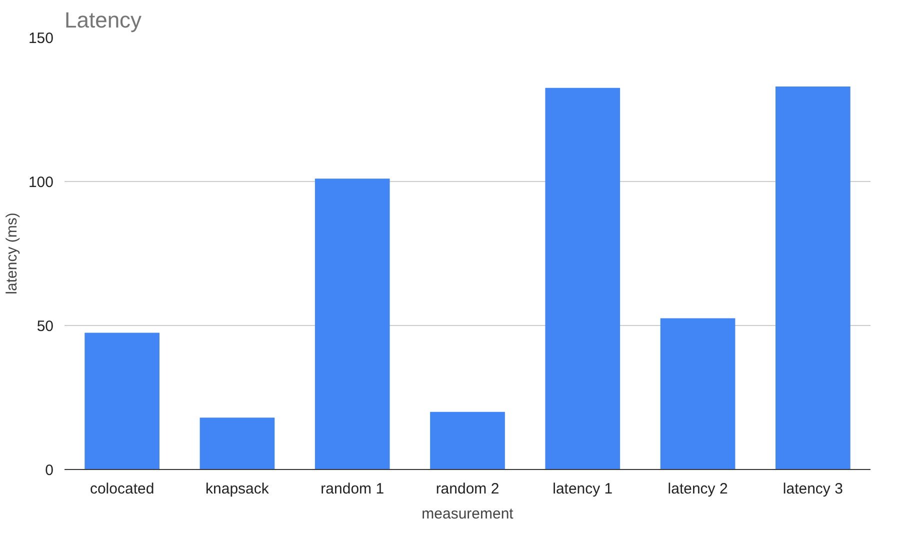  What do you see at coordinates (11, 253) in the screenshot?
I see `y-axis-title: latency (ms)` at bounding box center [11, 253].